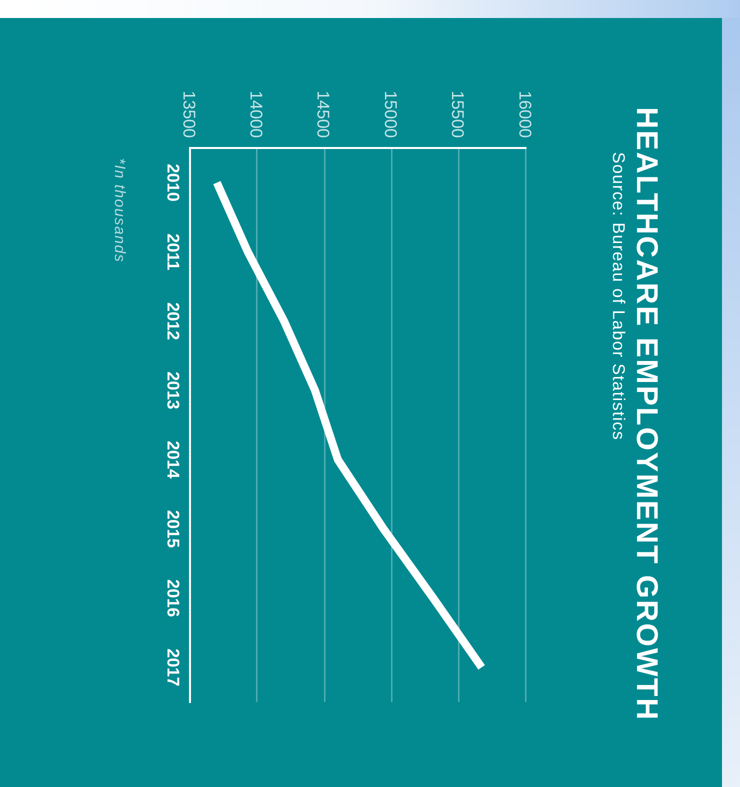  Describe the element at coordinates (172, 598) in the screenshot. I see `y-tick-label: 2016` at that location.